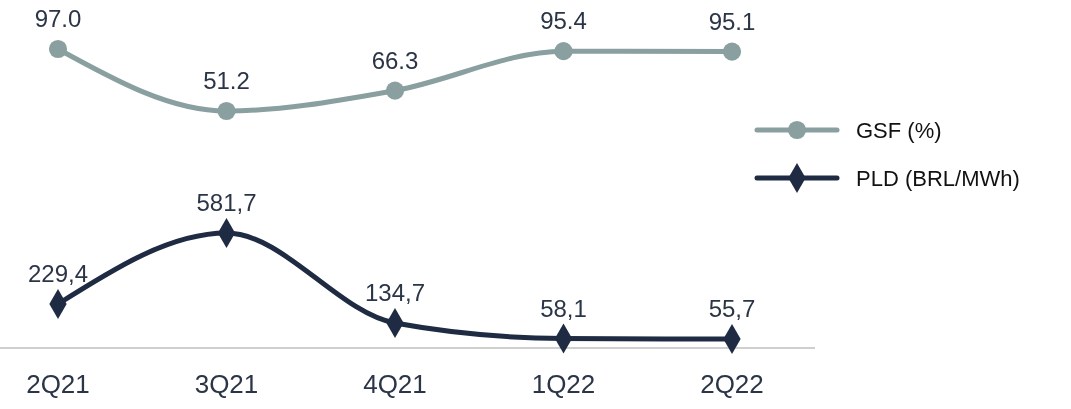  What do you see at coordinates (563, 308) in the screenshot?
I see `data-label: 58,1` at bounding box center [563, 308].